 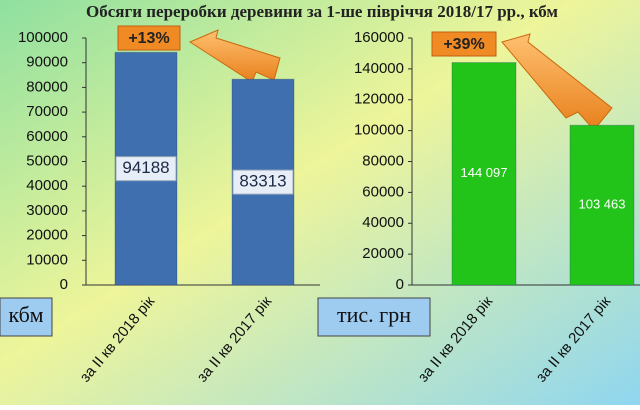 What do you see at coordinates (47, 160) in the screenshot?
I see `y-tick-label: 50000` at bounding box center [47, 160].